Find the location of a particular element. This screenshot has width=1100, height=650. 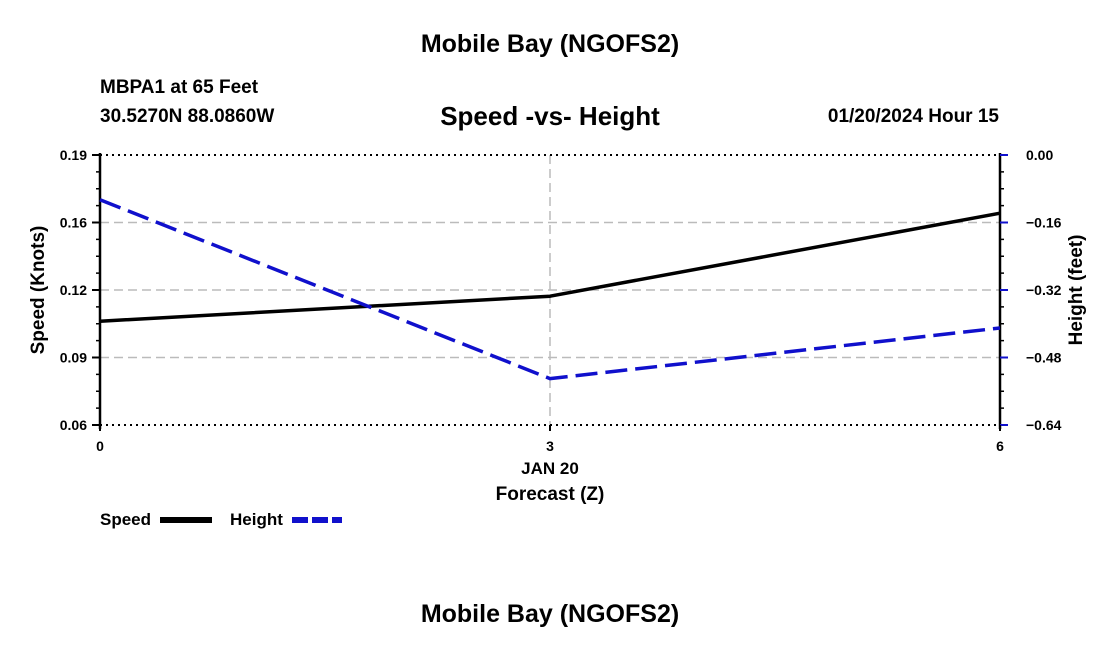

x-axis-label: Forecast (Z) is located at coordinates (550, 494).